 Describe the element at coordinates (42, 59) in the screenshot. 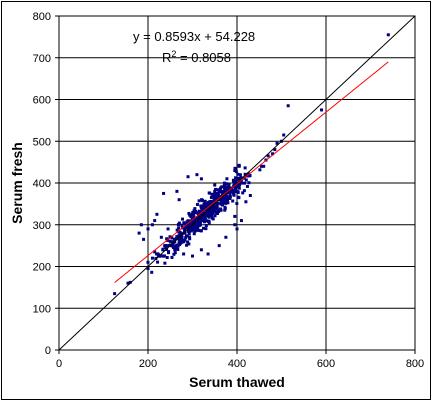

I see `y-tick-label: 700` at that location.